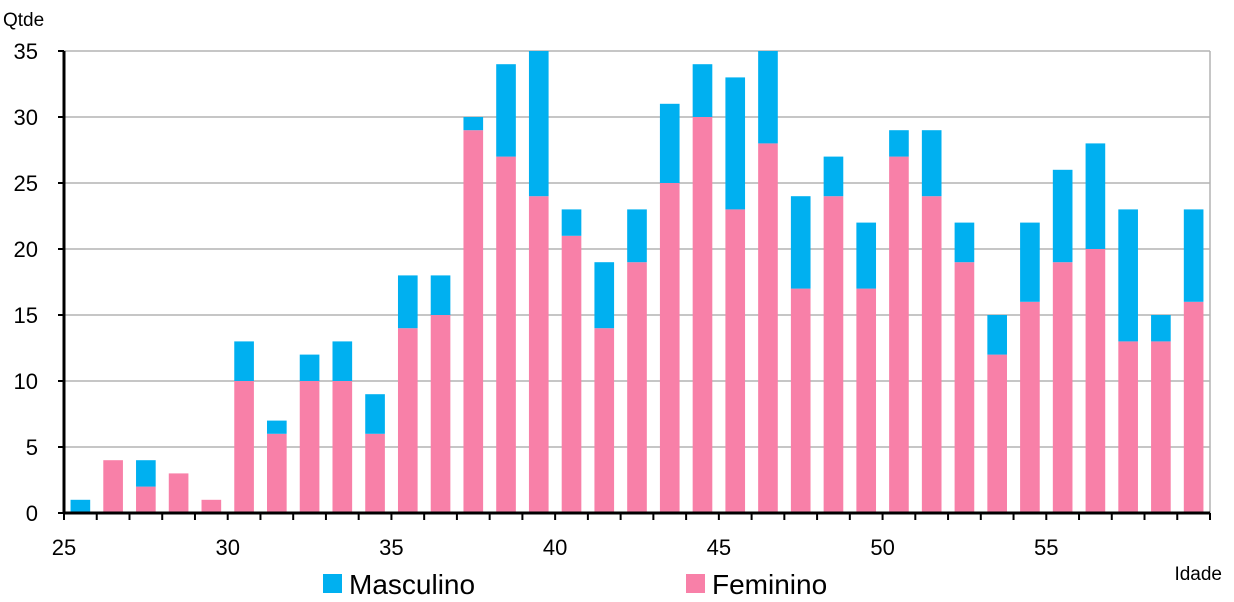 This screenshot has width=1234, height=602. What do you see at coordinates (695, 583) in the screenshot?
I see `legend-swatch-feminino` at bounding box center [695, 583].